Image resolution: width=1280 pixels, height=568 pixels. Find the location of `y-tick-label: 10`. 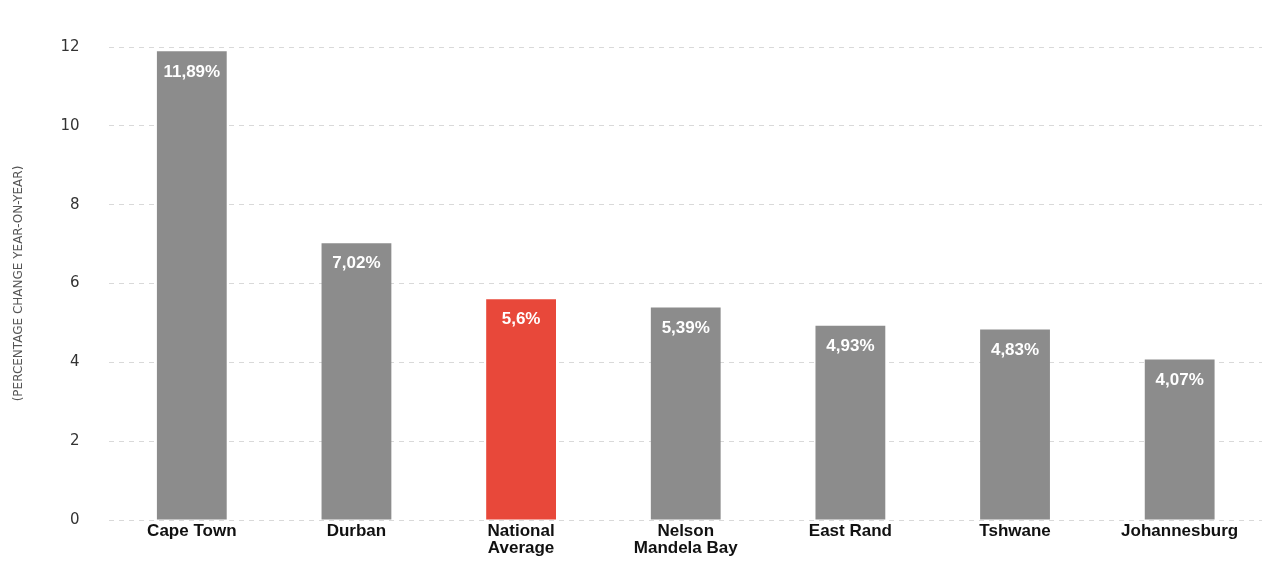

y-tick-label: 10 is located at coordinates (70, 124).